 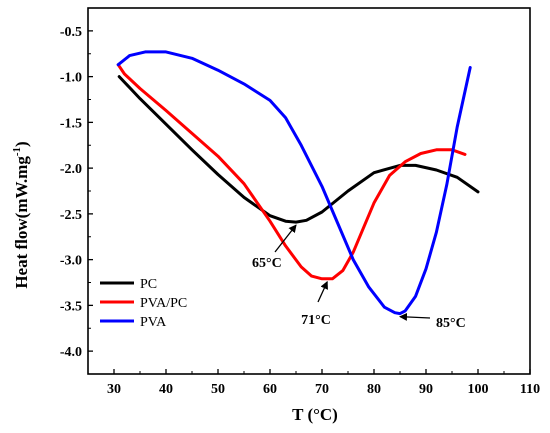 I want to click on legend: PC PVA/PC PVA, so click(x=143, y=303).